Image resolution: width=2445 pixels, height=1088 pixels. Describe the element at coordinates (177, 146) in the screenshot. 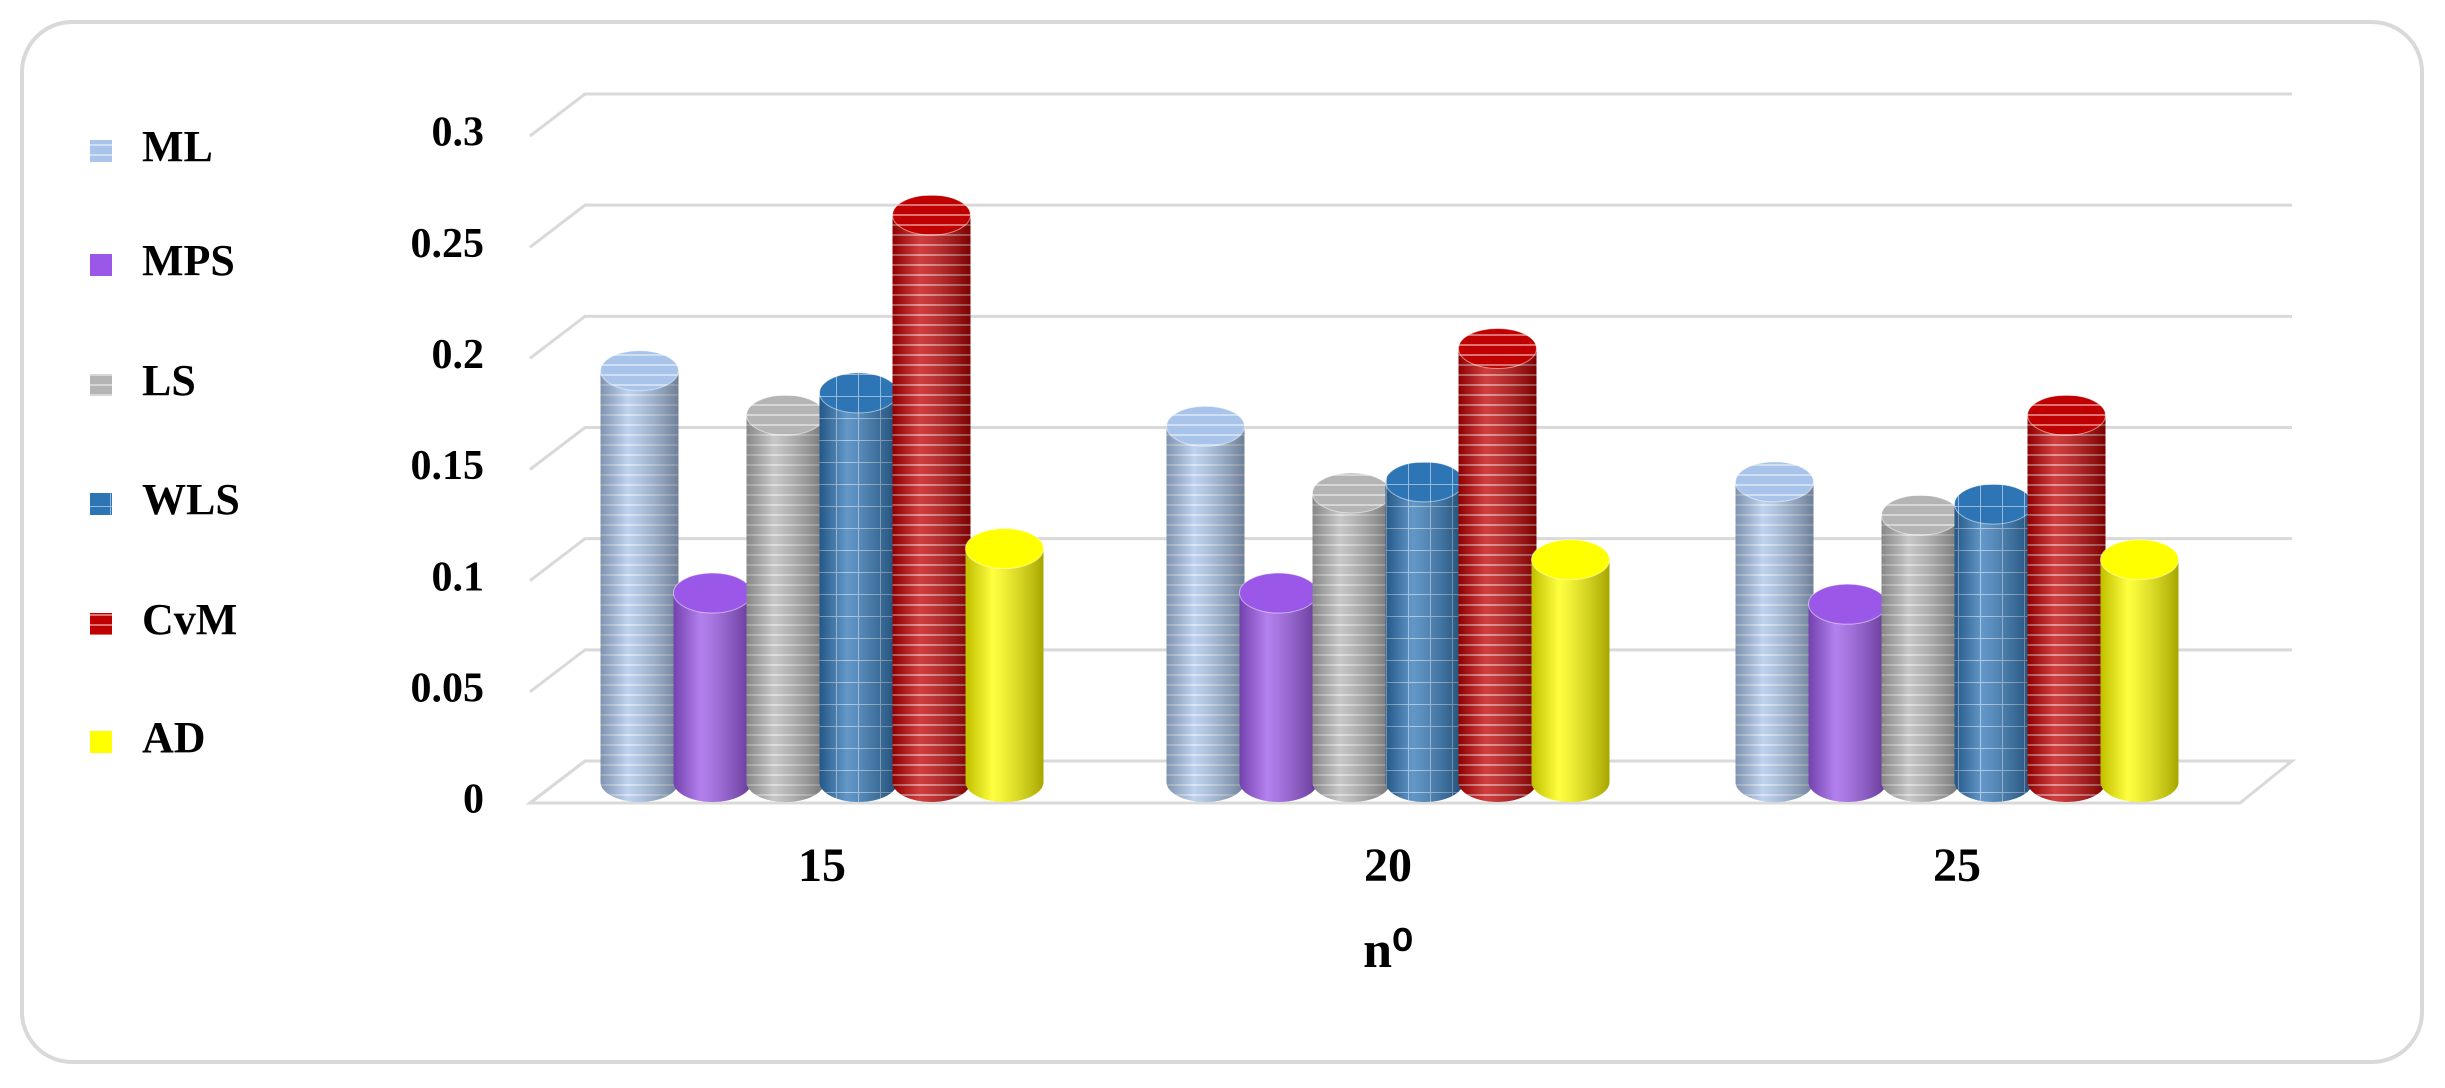

I see `legend-label: ML` at that location.